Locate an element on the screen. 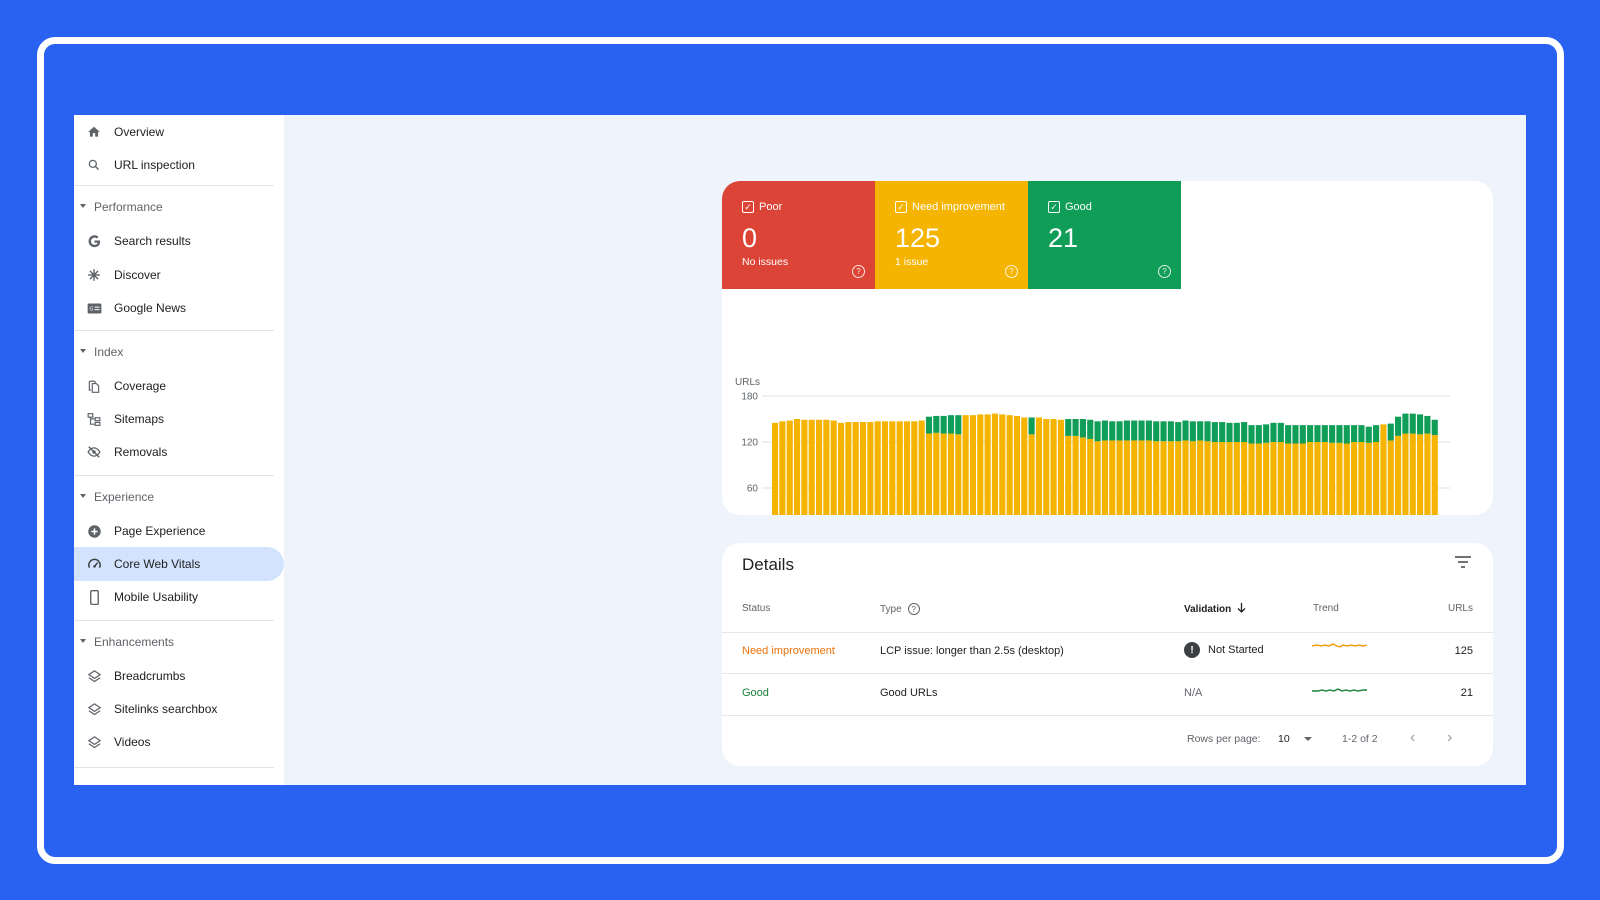 The image size is (1600, 900). sidebar-item-coverage: Coverage is located at coordinates (179, 386).